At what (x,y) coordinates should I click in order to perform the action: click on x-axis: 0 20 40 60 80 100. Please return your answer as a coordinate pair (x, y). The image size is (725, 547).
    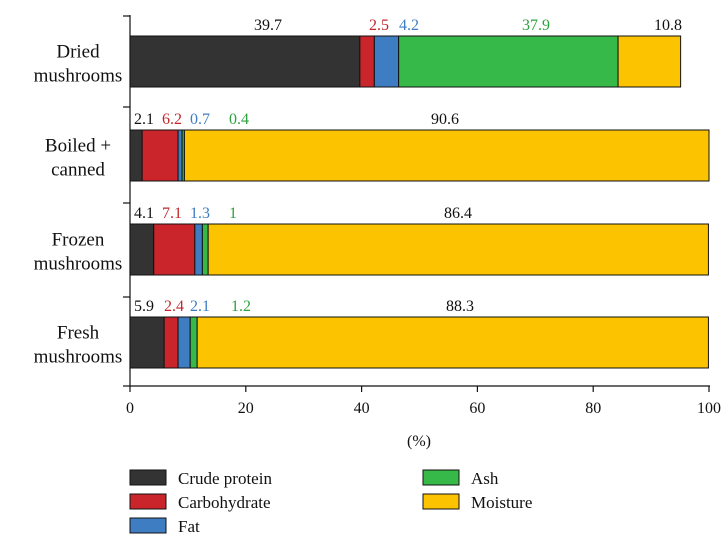
    Looking at the image, I should click on (423, 401).